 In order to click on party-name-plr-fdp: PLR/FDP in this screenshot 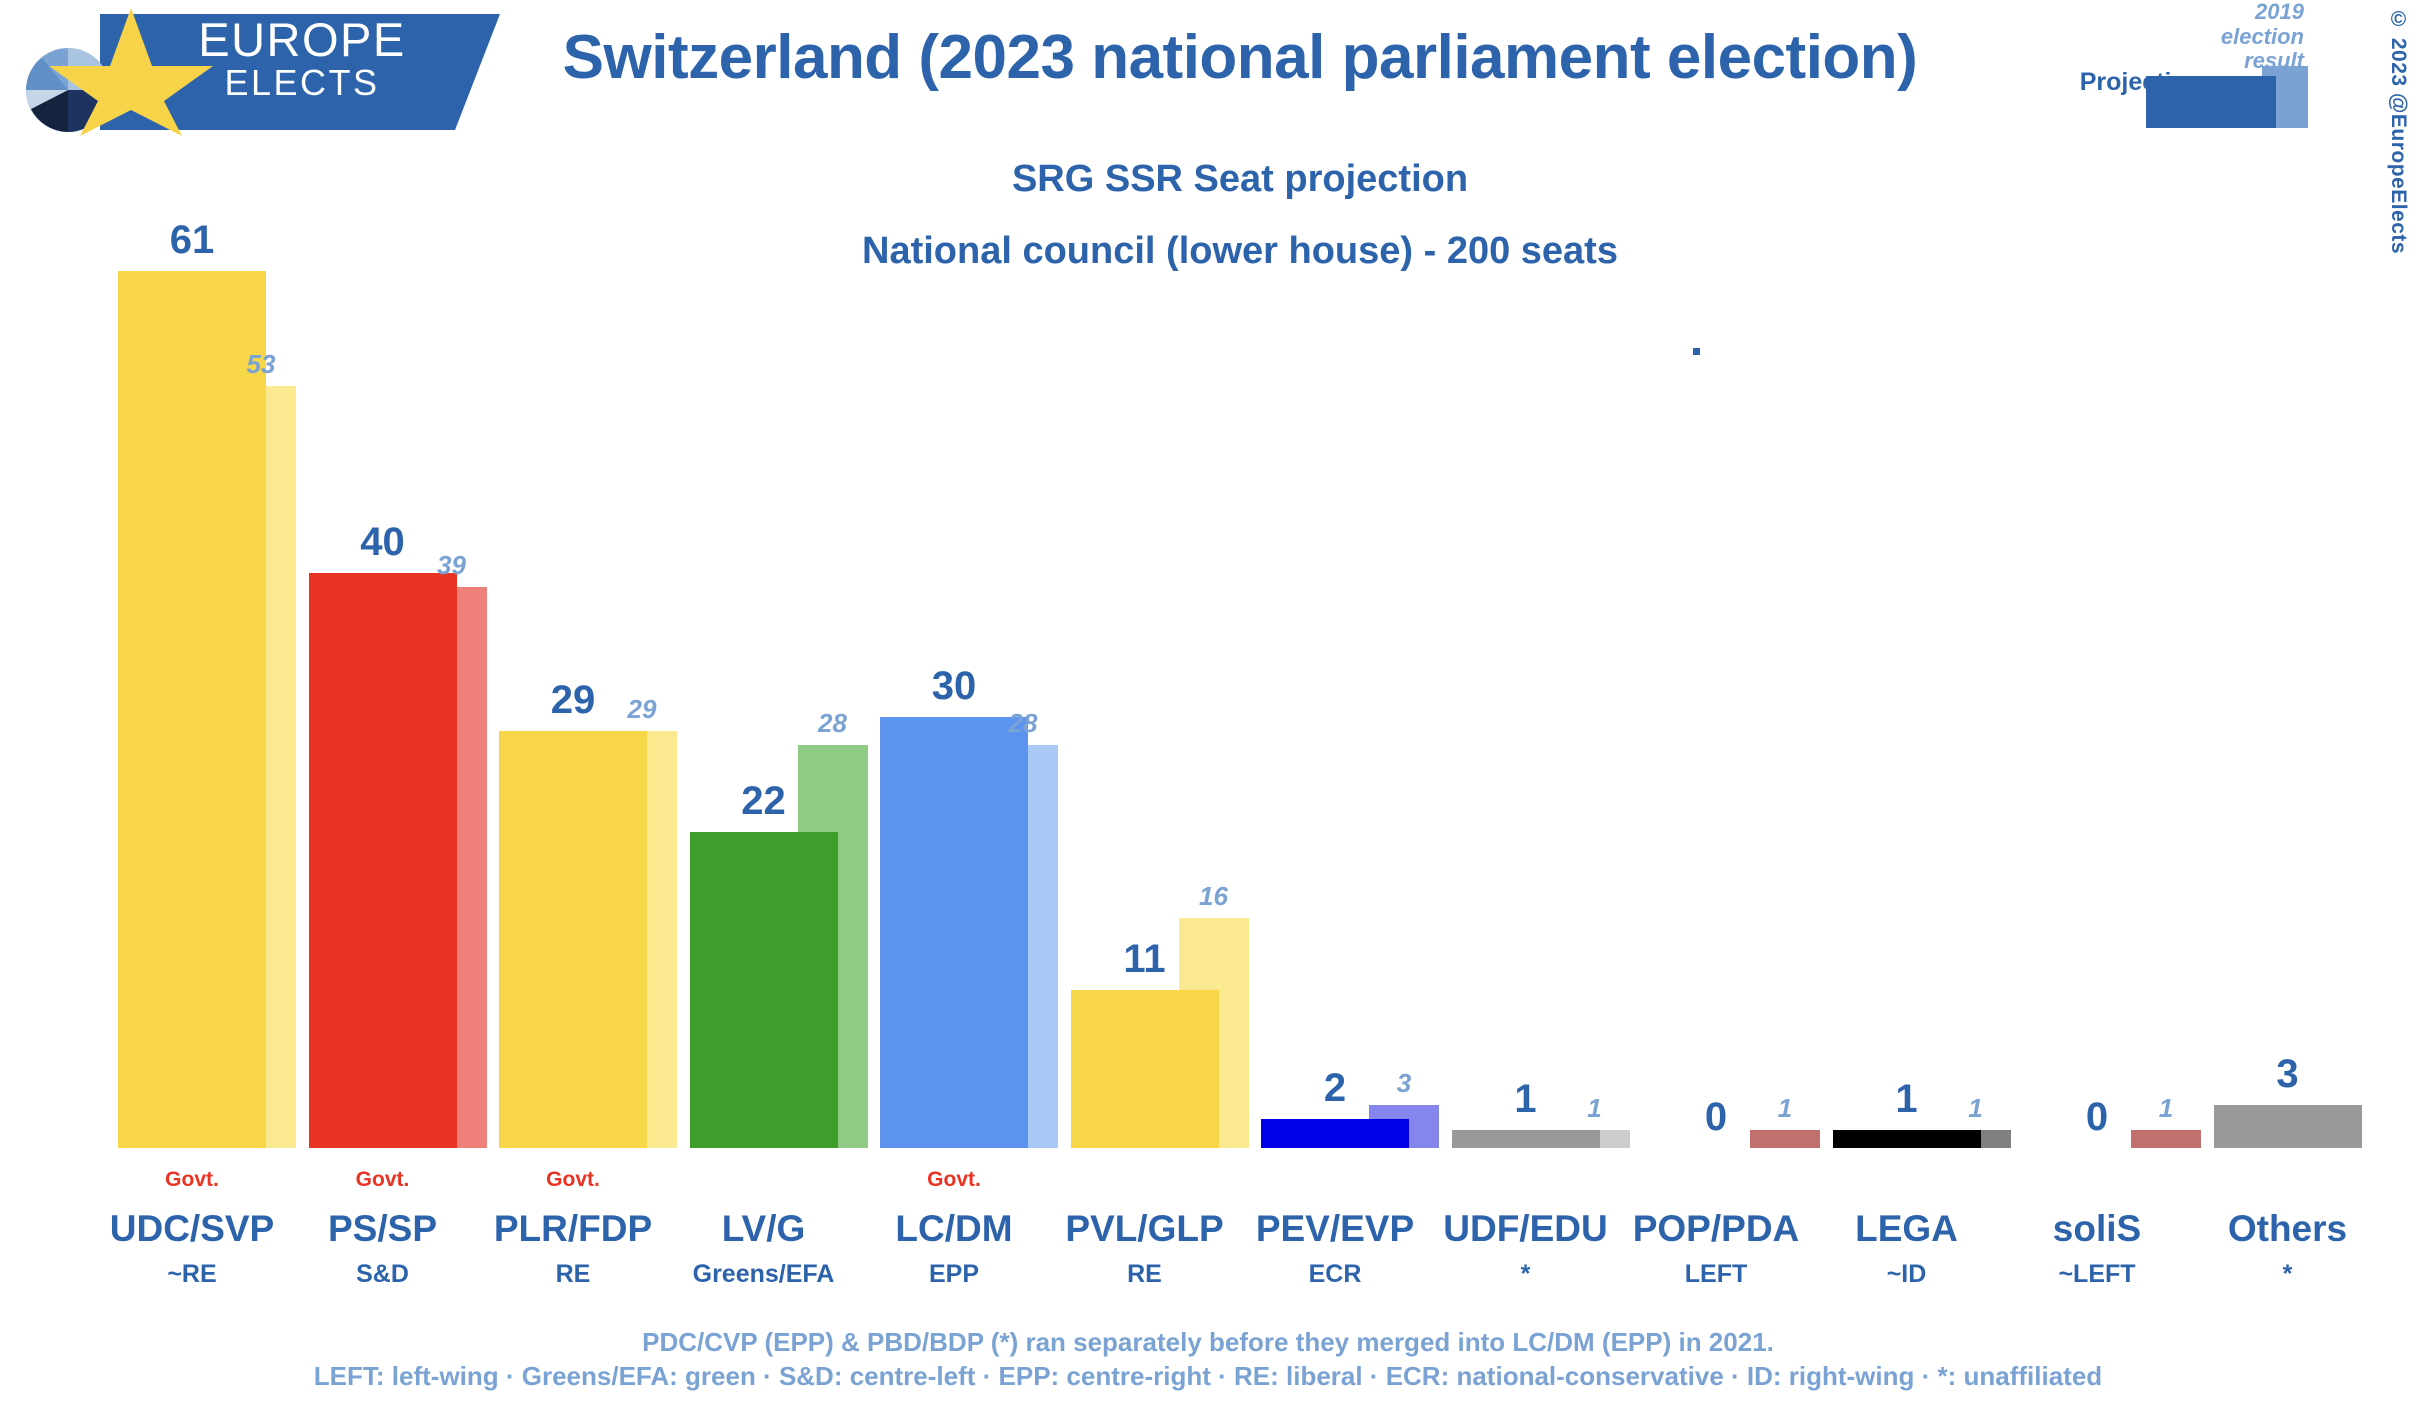, I will do `click(573, 1228)`.